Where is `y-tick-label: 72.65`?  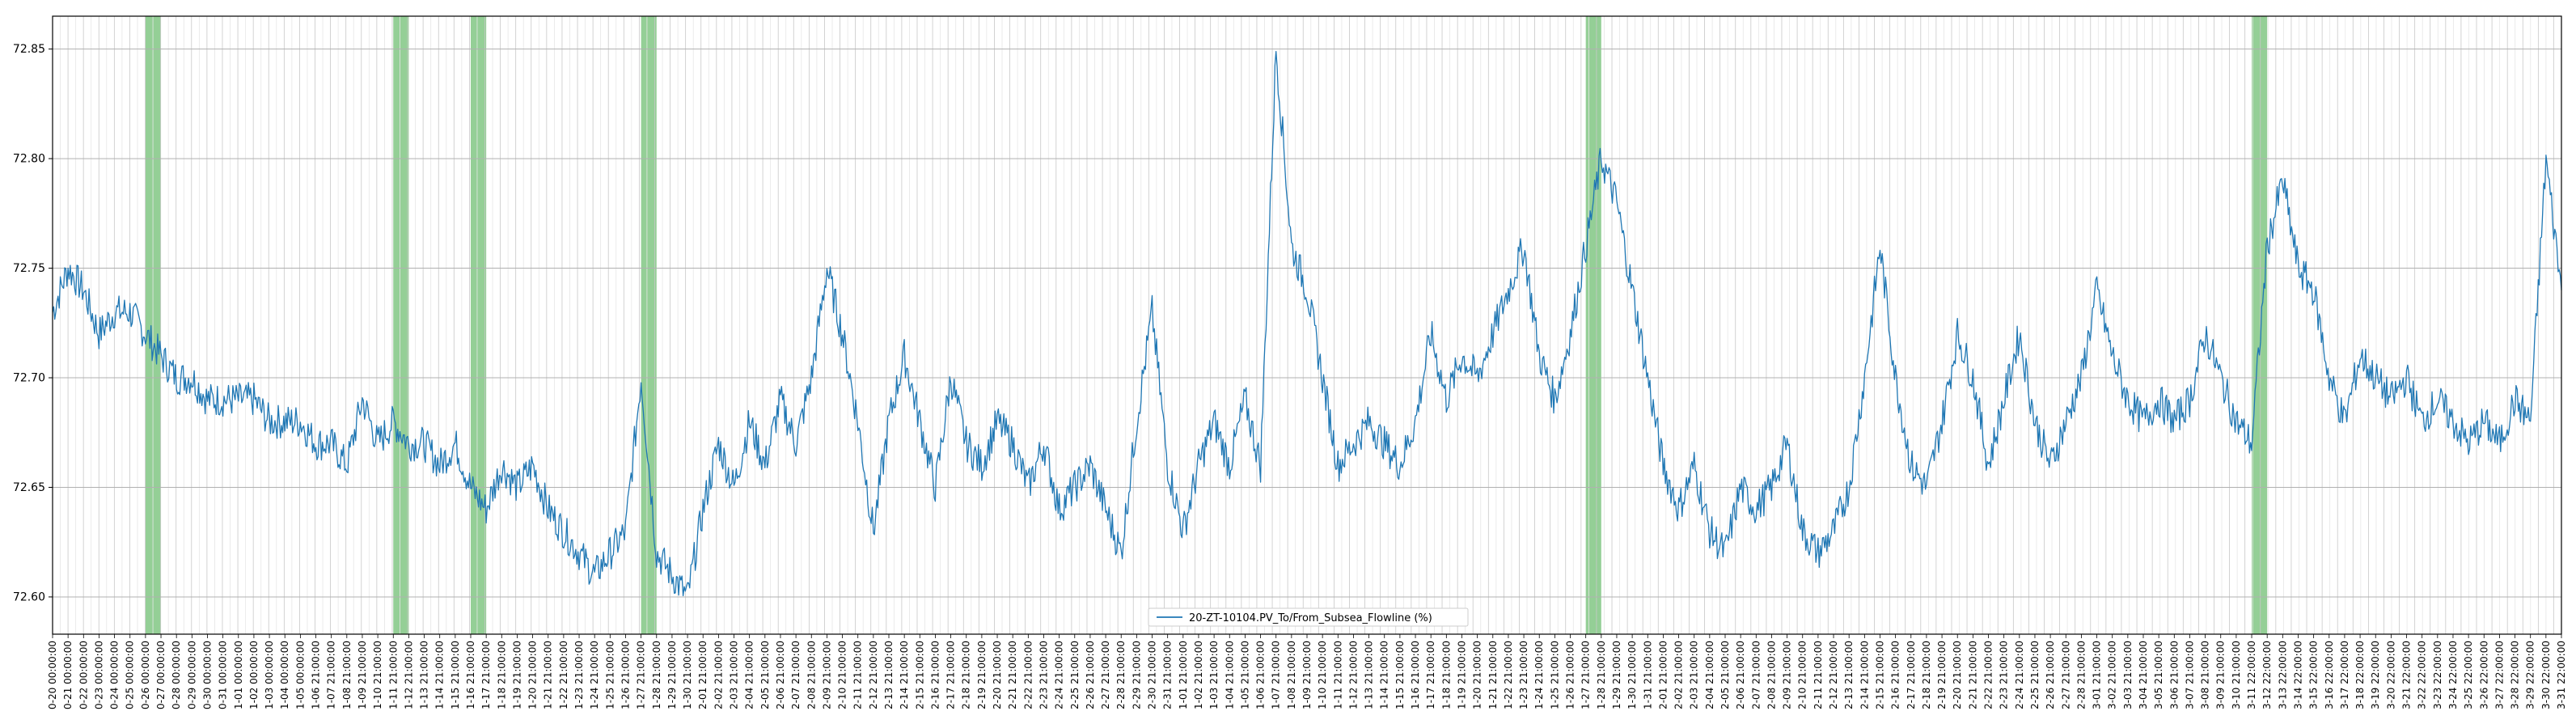
y-tick-label: 72.65 is located at coordinates (29, 487).